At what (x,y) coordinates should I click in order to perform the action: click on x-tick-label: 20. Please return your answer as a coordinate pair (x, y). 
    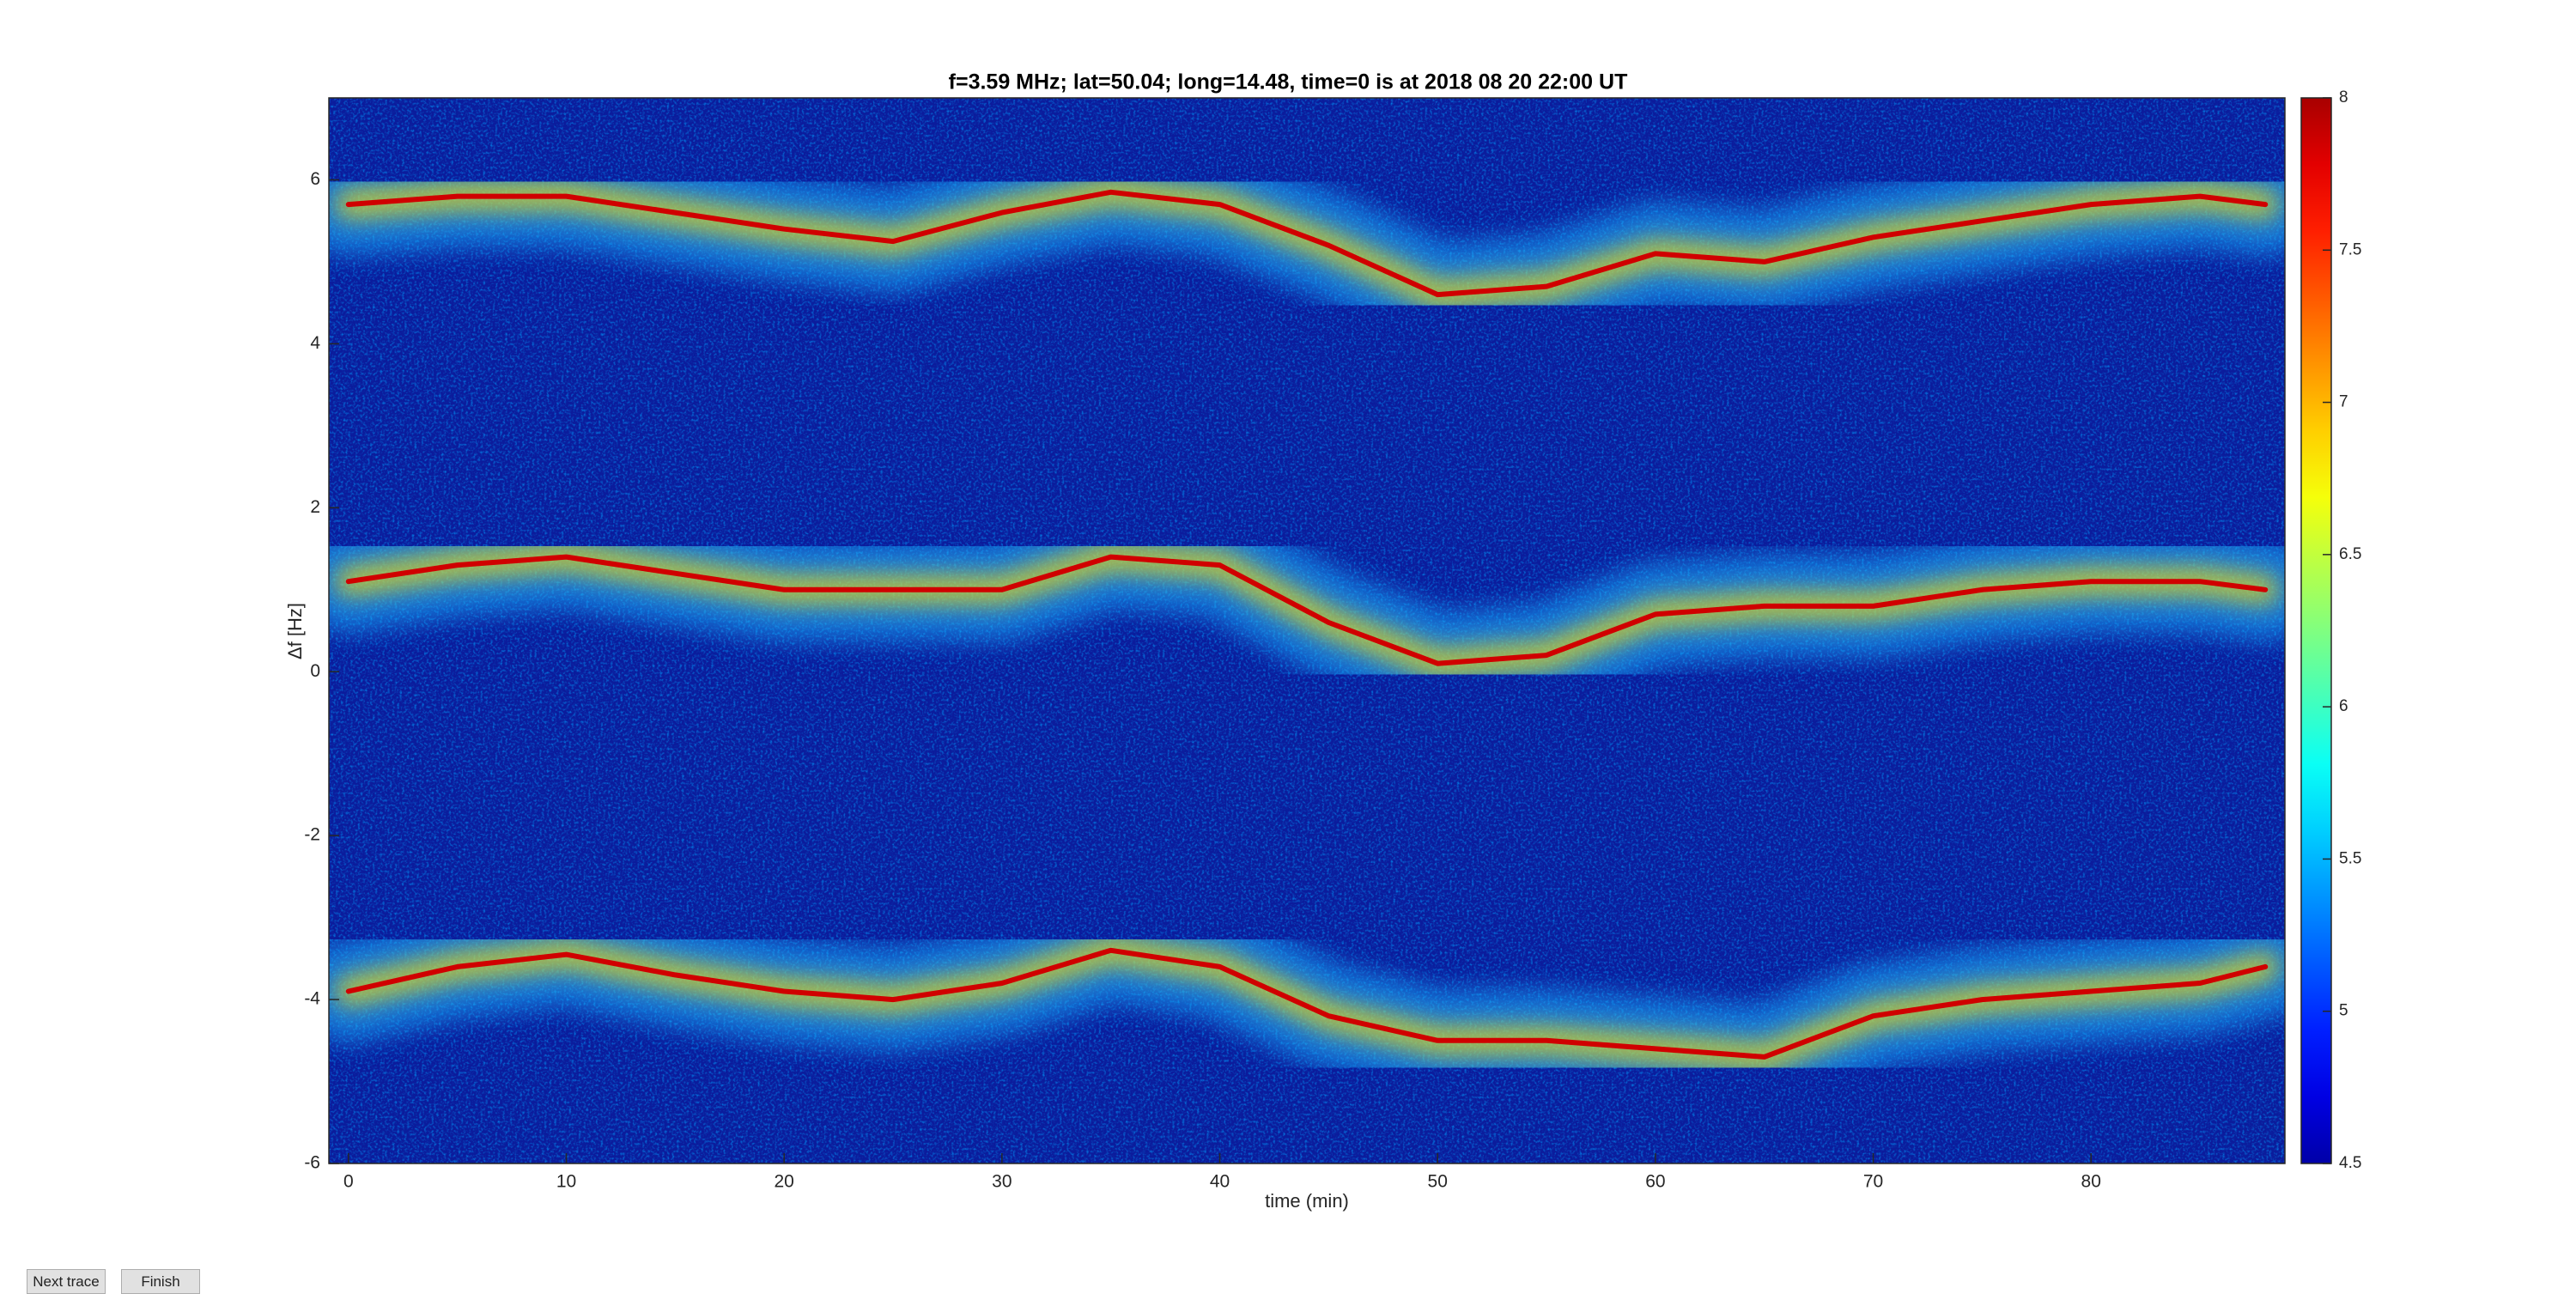
    Looking at the image, I should click on (784, 1182).